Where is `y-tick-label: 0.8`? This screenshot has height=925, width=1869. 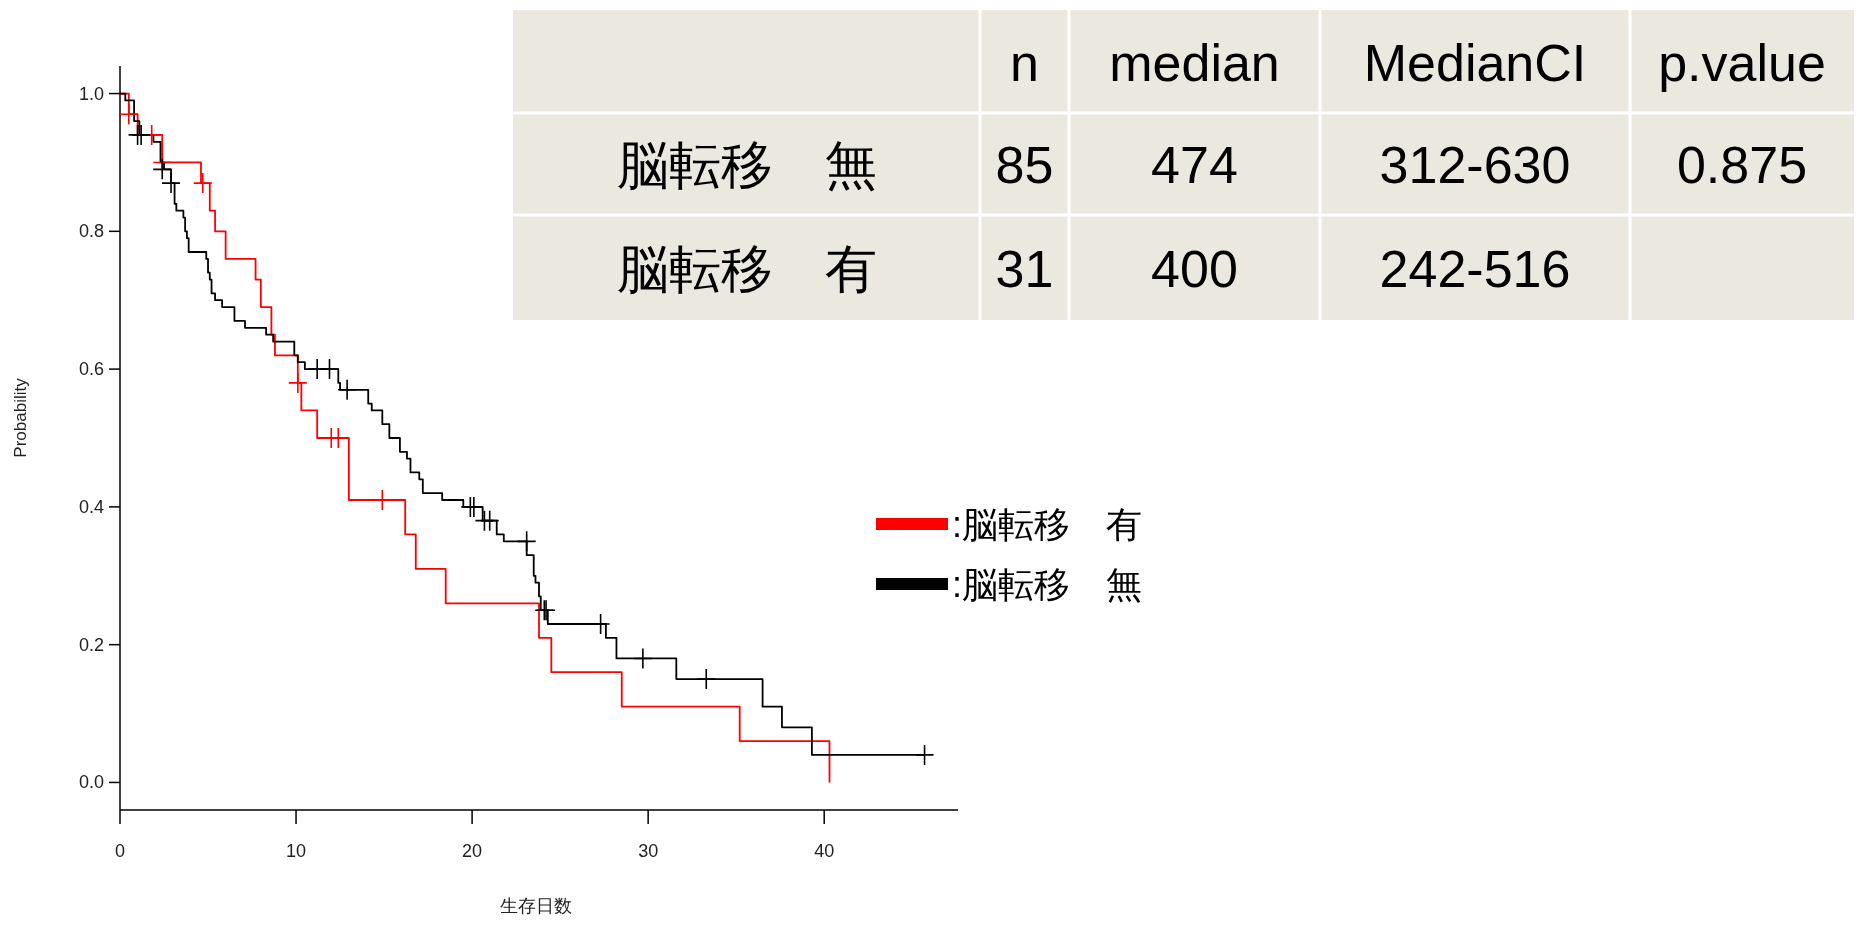 y-tick-label: 0.8 is located at coordinates (91, 231).